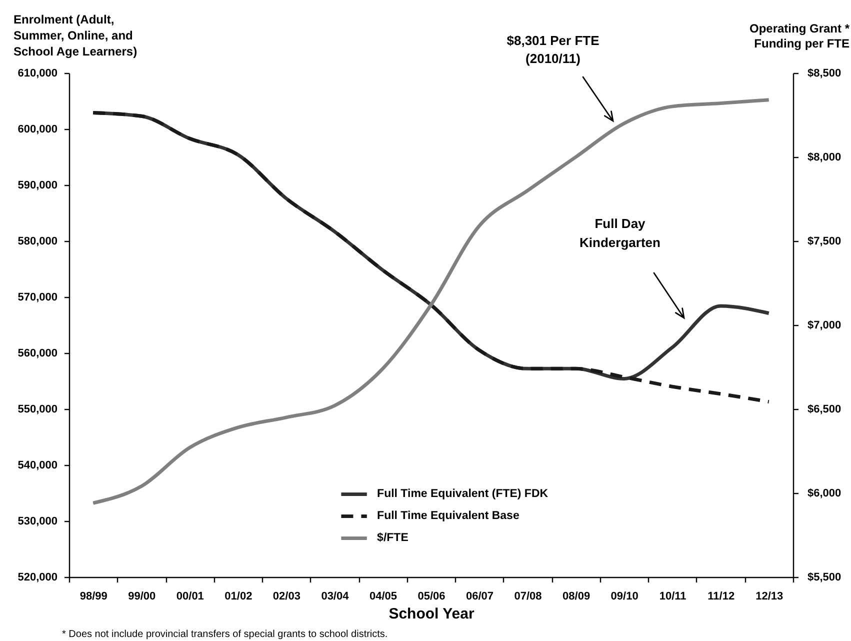 The height and width of the screenshot is (641, 851). I want to click on y-tick-label: 570,000, so click(38, 298).